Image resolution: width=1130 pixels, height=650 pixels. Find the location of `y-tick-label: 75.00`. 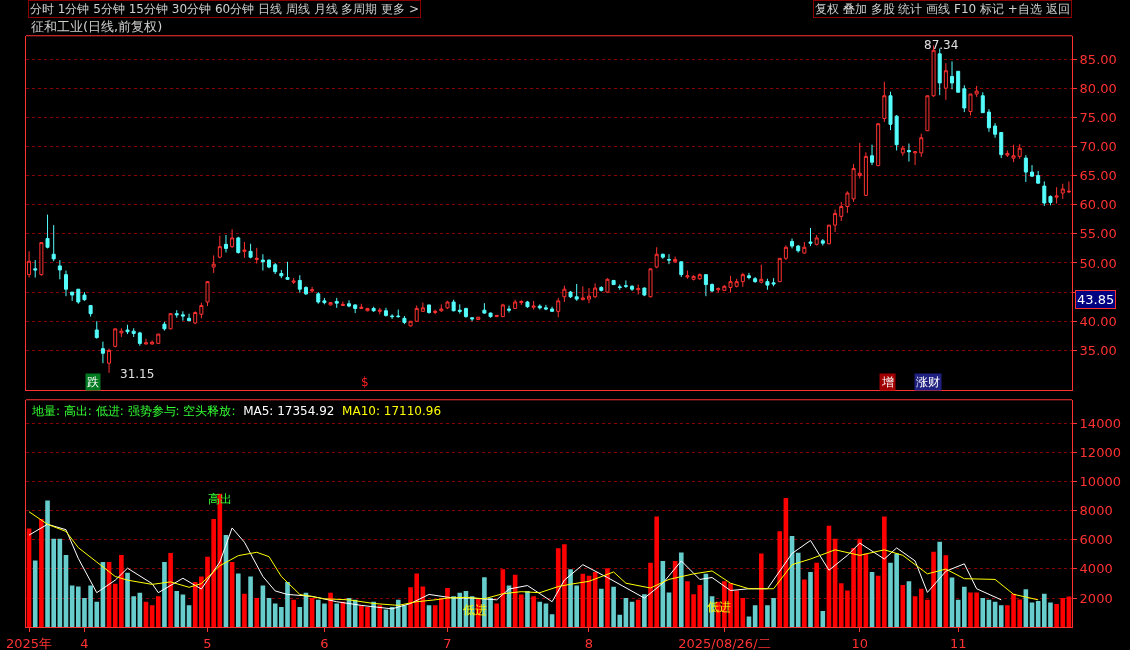

y-tick-label: 75.00 is located at coordinates (1098, 117).